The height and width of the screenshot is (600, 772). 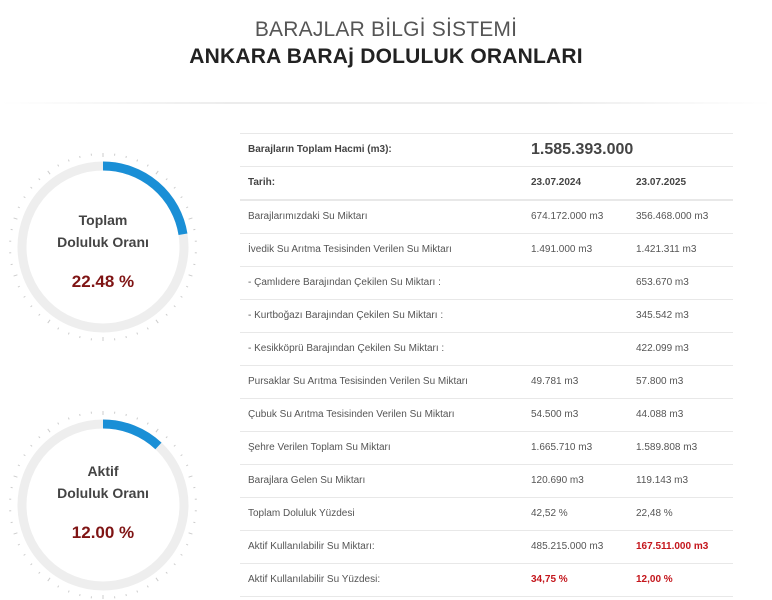 I want to click on gauge-ticks, so click(x=103, y=505).